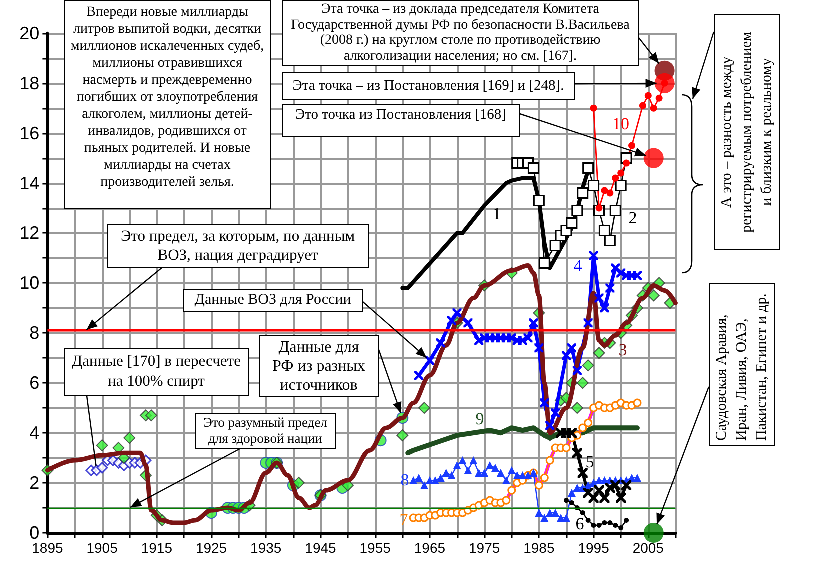  I want to click on x-tick-label: 1905, so click(102, 548).